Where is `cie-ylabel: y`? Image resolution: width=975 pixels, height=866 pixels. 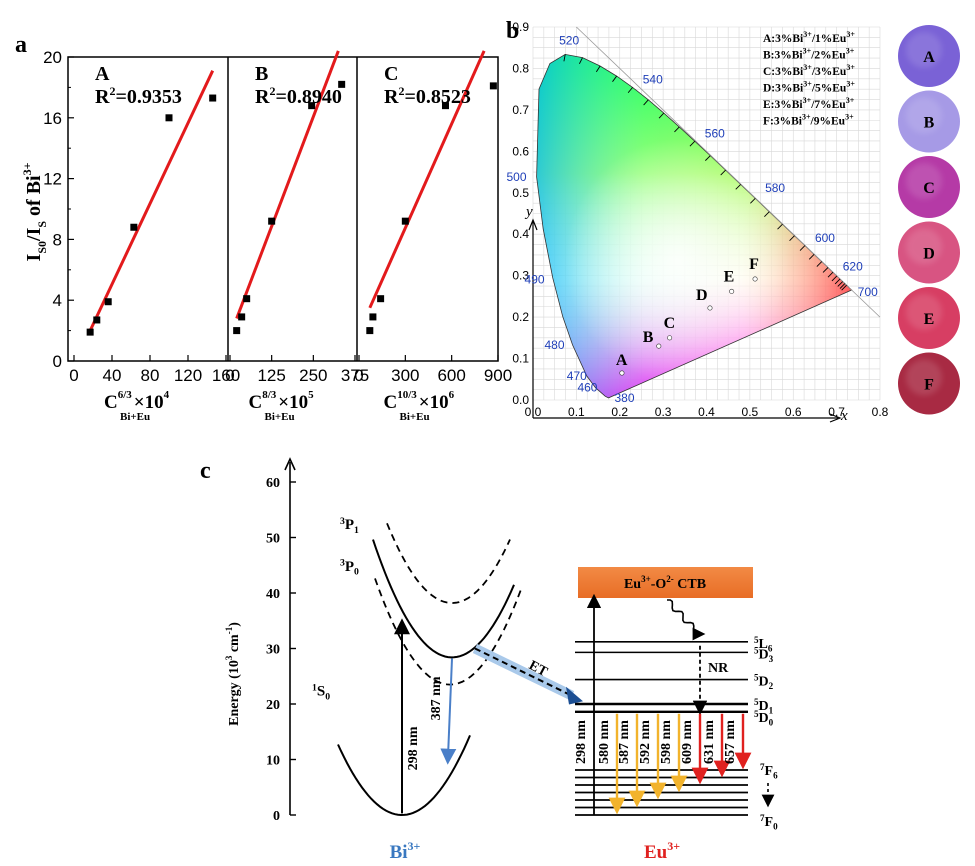
cie-ylabel: y is located at coordinates (528, 212).